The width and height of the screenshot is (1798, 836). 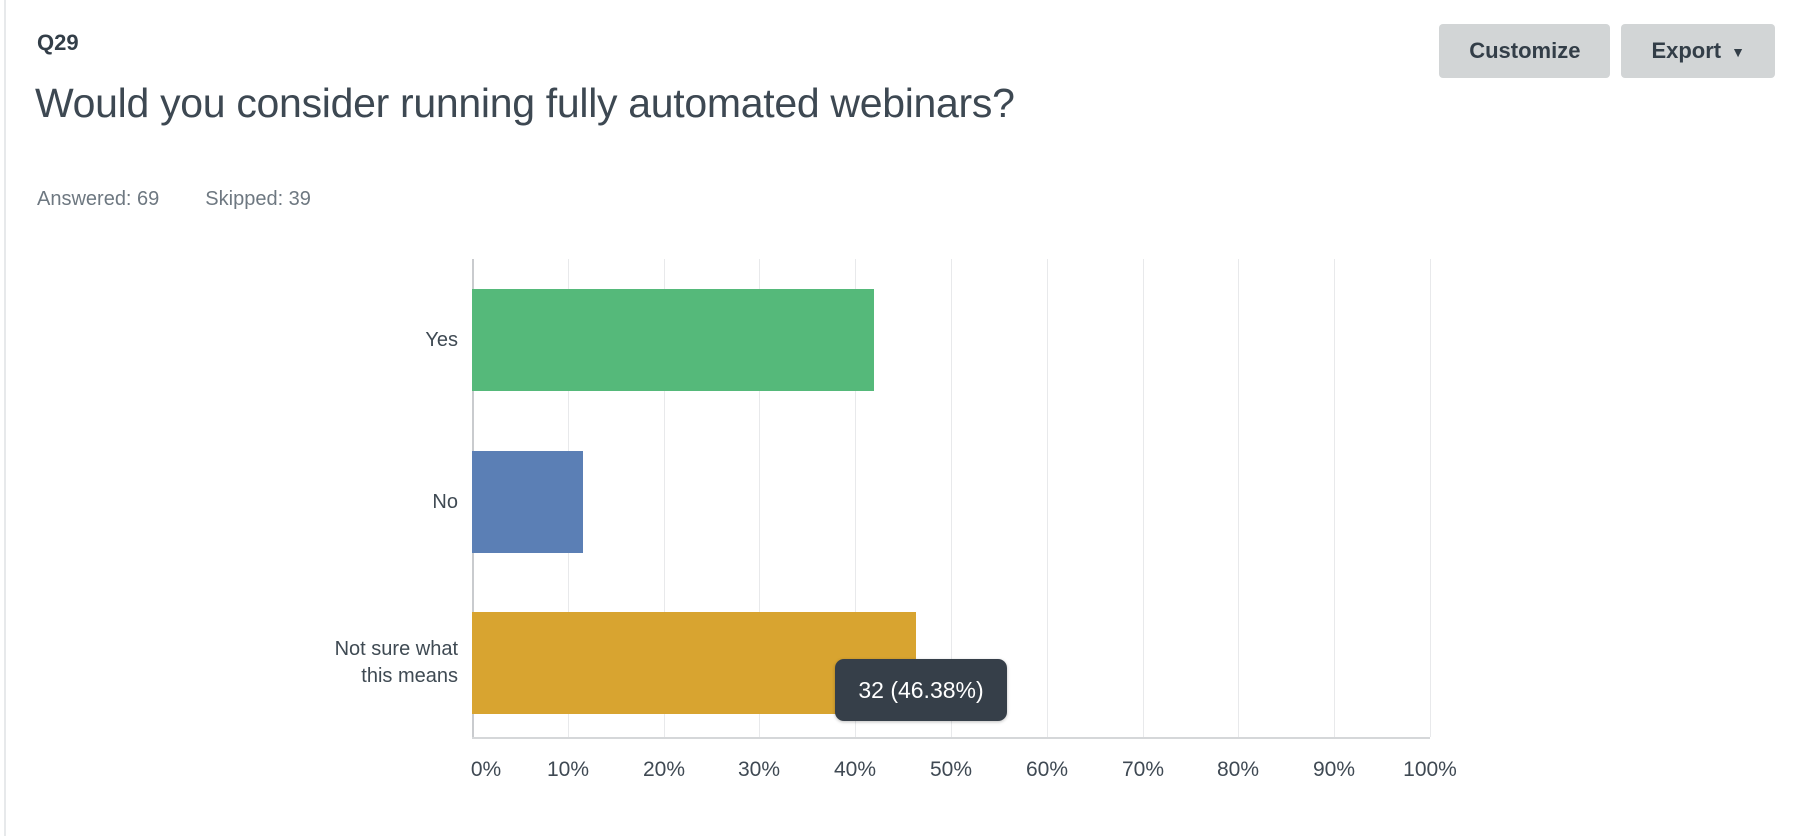 I want to click on tooltip-text: 32 (46.38%), so click(x=921, y=689).